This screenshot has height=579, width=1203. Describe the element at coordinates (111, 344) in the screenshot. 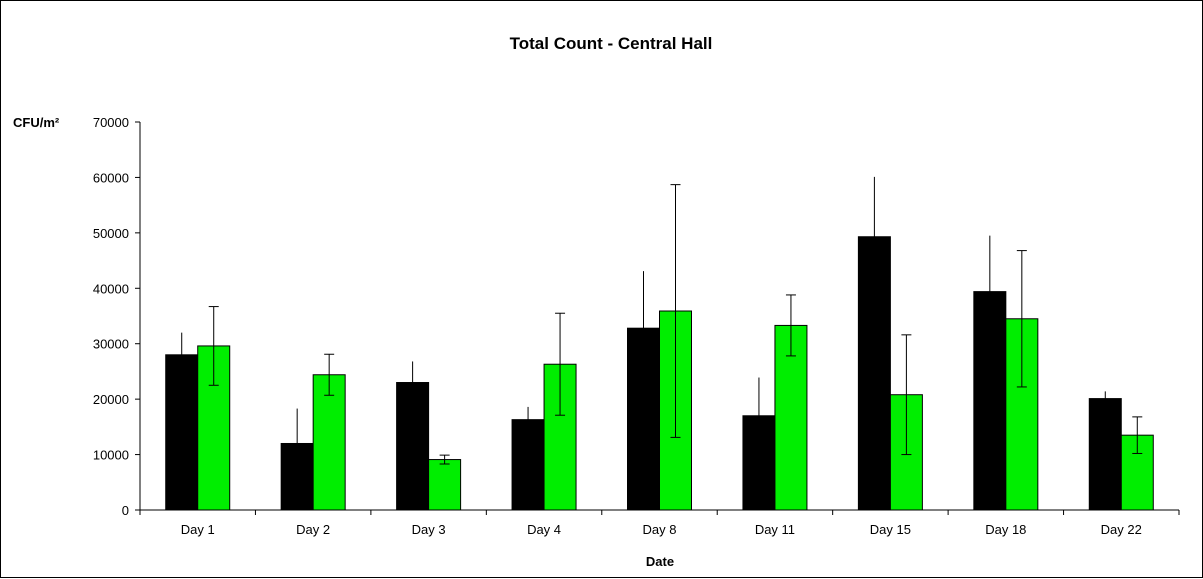

I see `y-tick-label: 30000` at that location.